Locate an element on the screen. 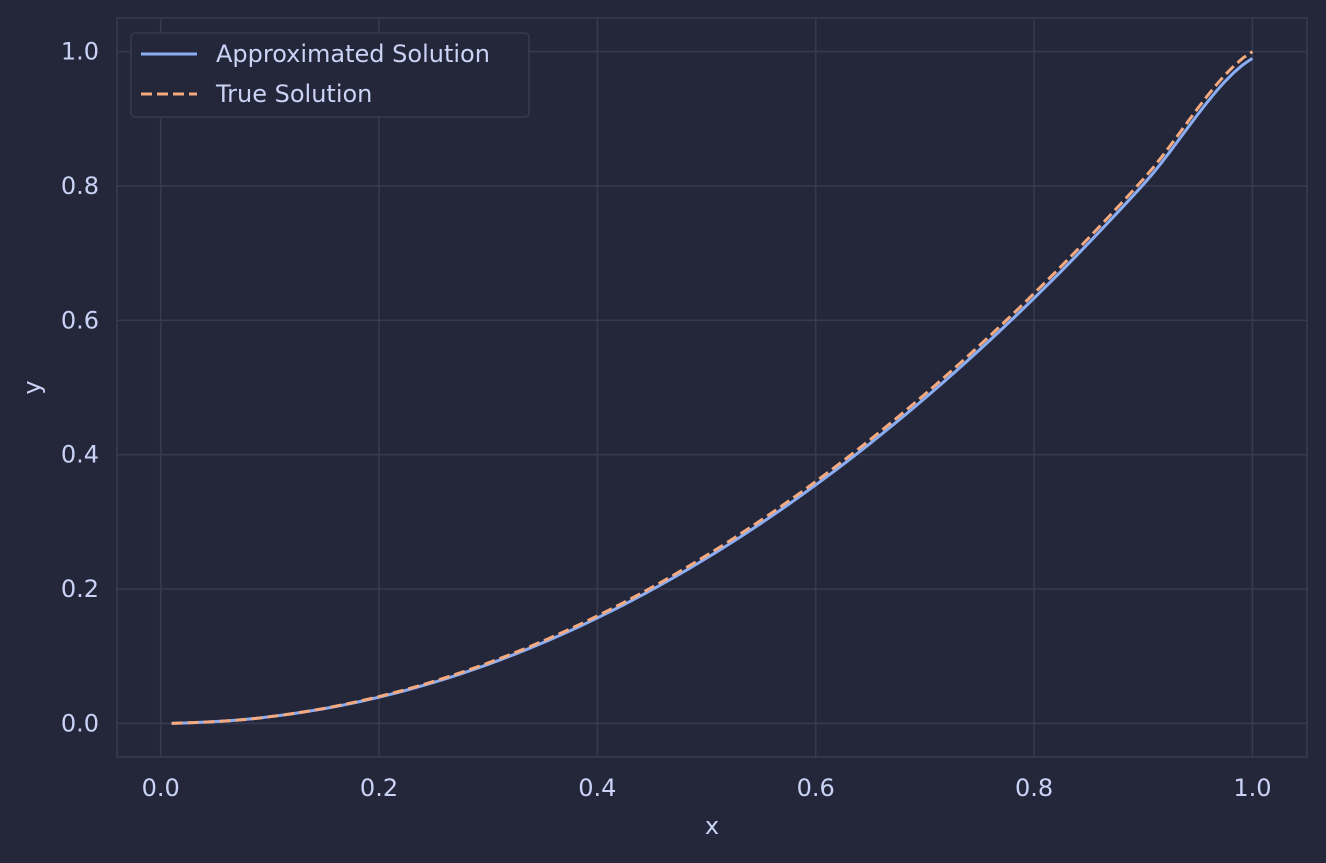 This screenshot has width=1326, height=863. y-tick-label: 0.0 is located at coordinates (80, 723).